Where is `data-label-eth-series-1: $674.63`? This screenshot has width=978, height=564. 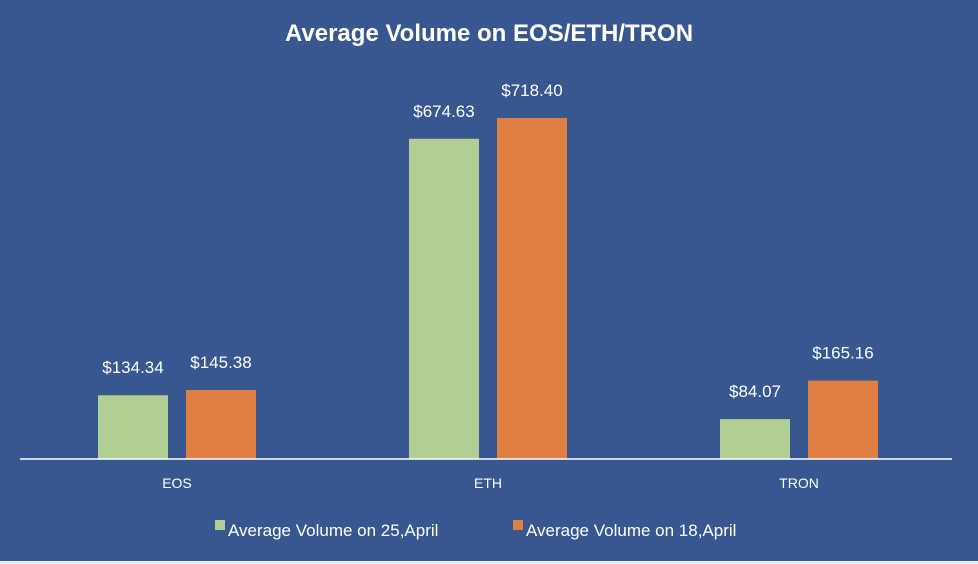 data-label-eth-series-1: $674.63 is located at coordinates (443, 111).